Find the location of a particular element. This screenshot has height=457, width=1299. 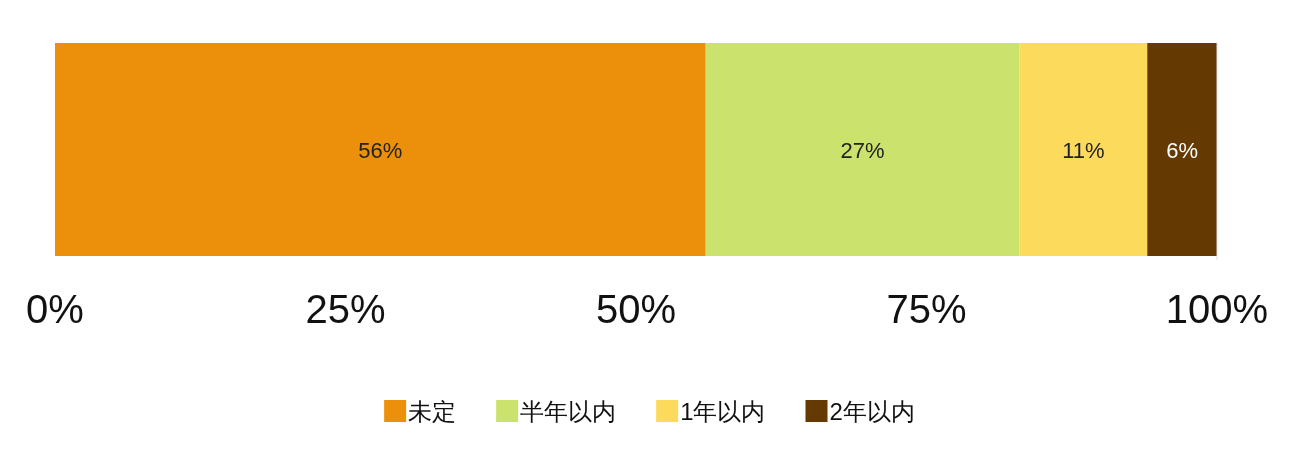

data-label: 6% is located at coordinates (1182, 150).